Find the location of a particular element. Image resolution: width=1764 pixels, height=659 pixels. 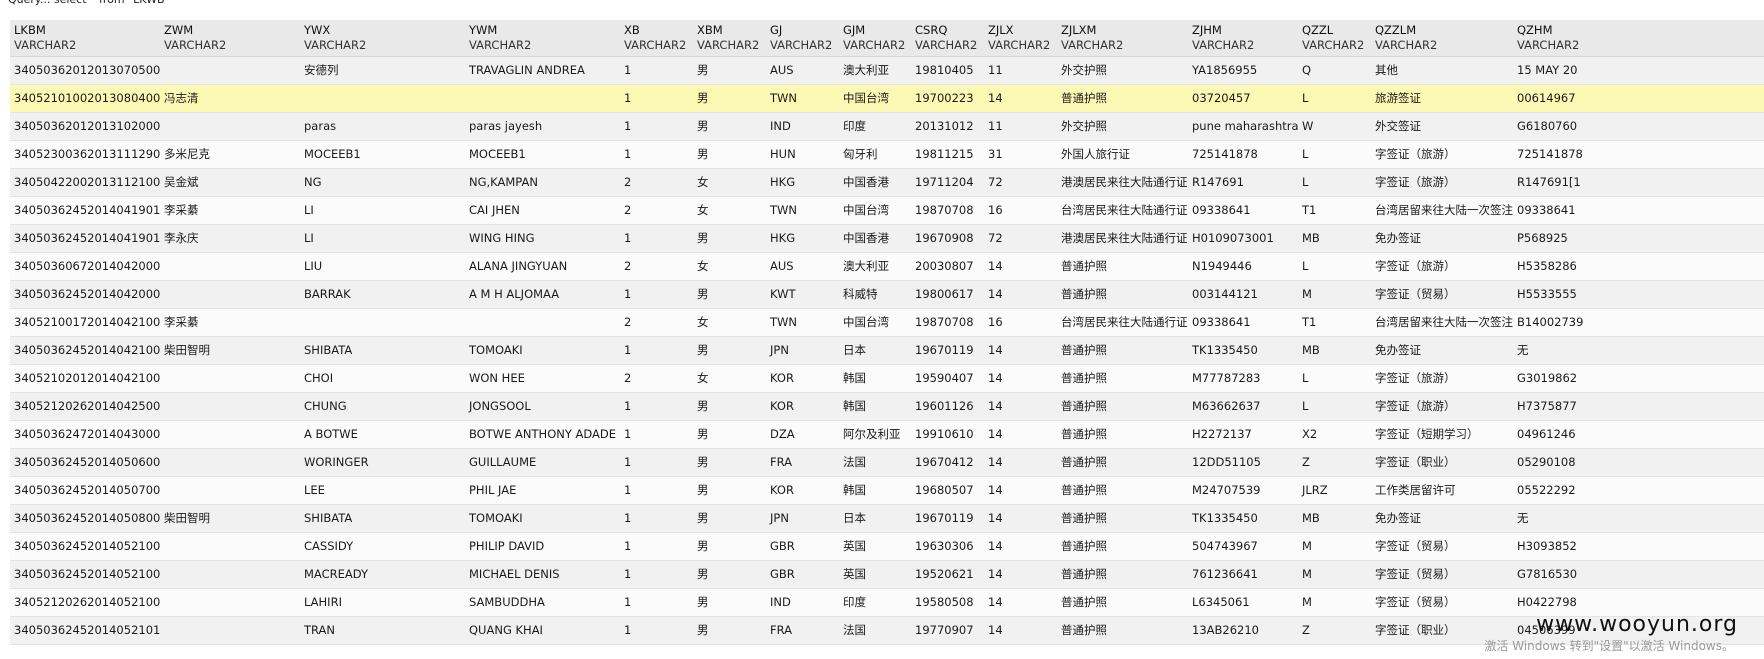

cell-ywx: LAHIRI is located at coordinates (382, 602).